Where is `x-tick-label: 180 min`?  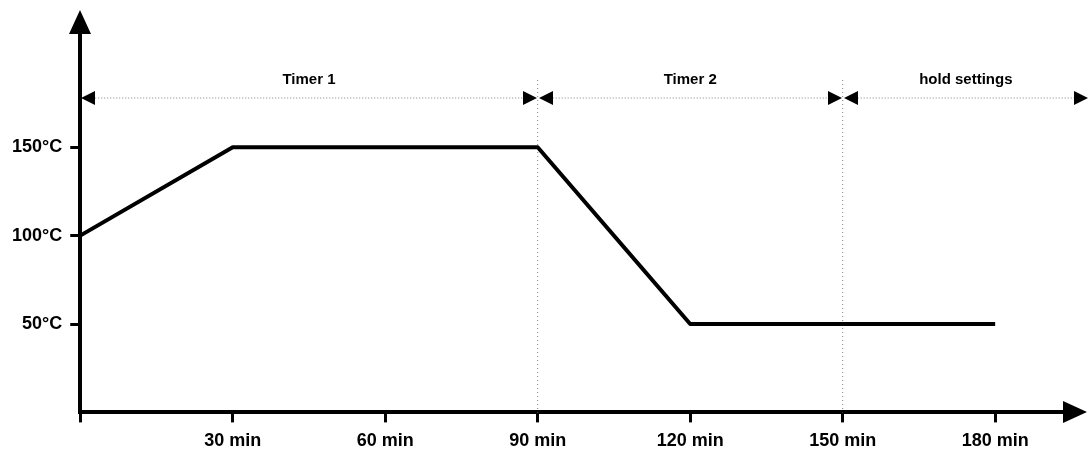
x-tick-label: 180 min is located at coordinates (995, 440).